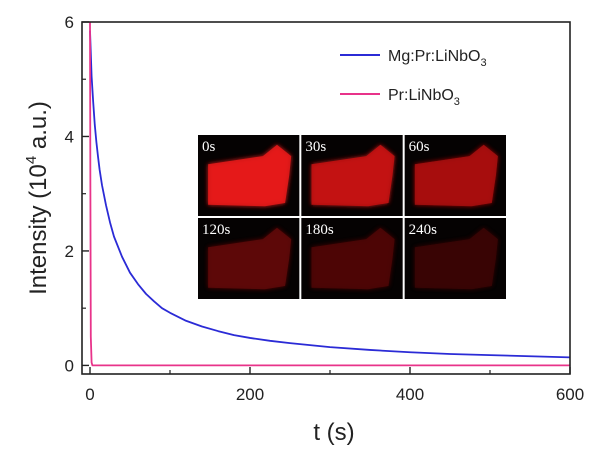 The width and height of the screenshot is (613, 452). I want to click on legend-label-pr-linbo3: Pr:LiNbO3, so click(424, 97).